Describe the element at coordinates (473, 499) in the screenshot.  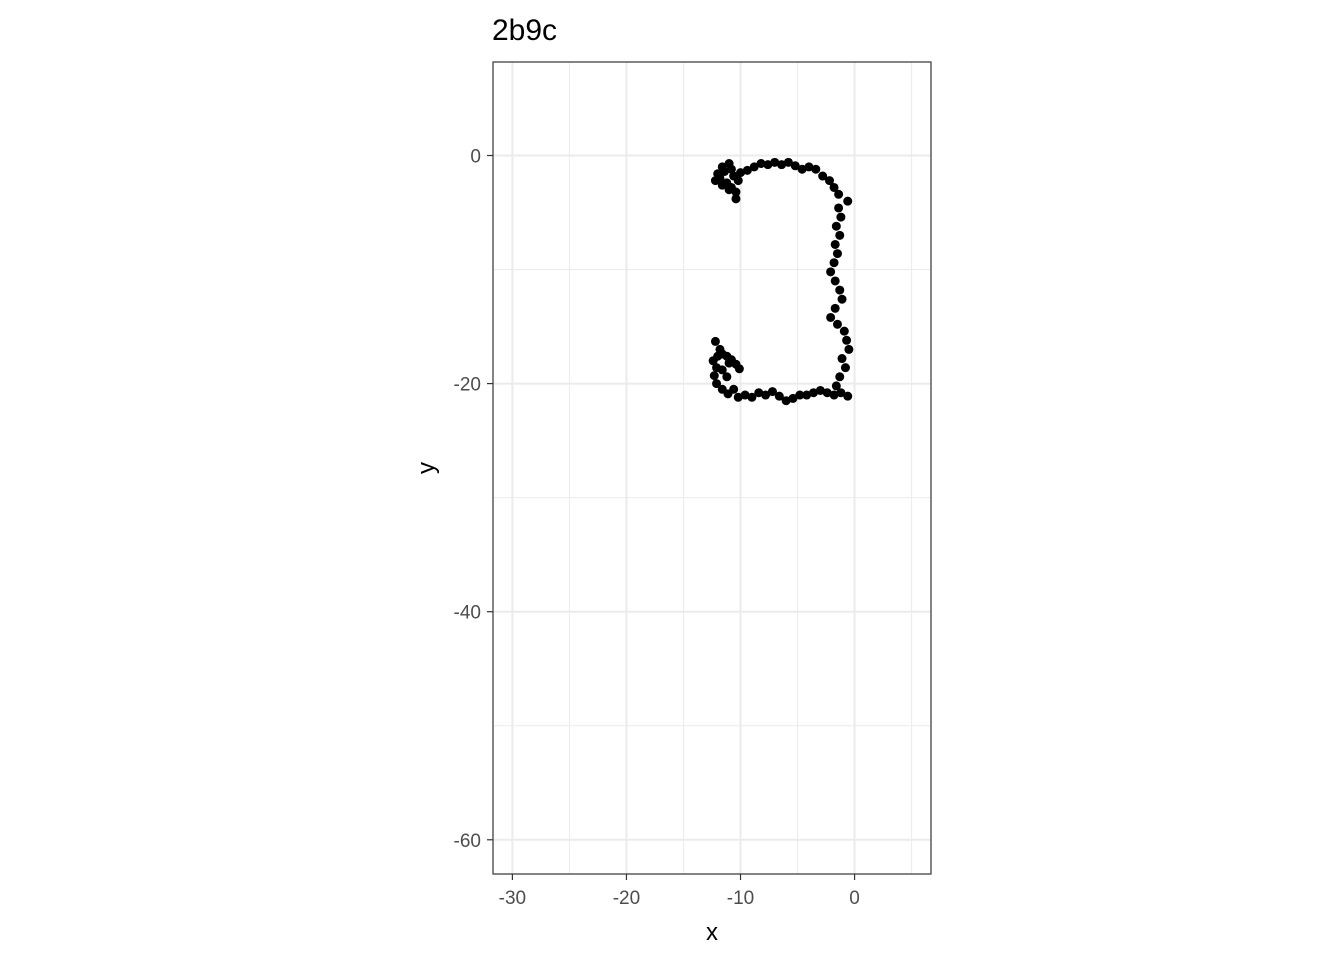
I see `y-axis: 0 -20 -40 -60` at that location.